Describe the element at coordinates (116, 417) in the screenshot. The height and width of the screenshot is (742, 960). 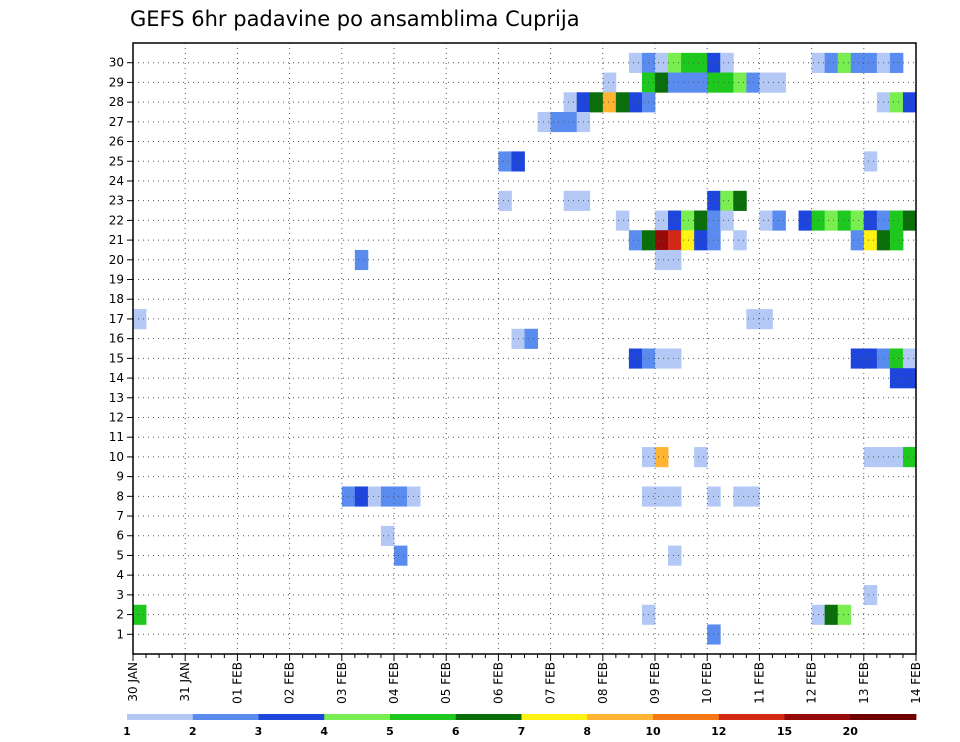
I see `y-tick-label: 12` at that location.